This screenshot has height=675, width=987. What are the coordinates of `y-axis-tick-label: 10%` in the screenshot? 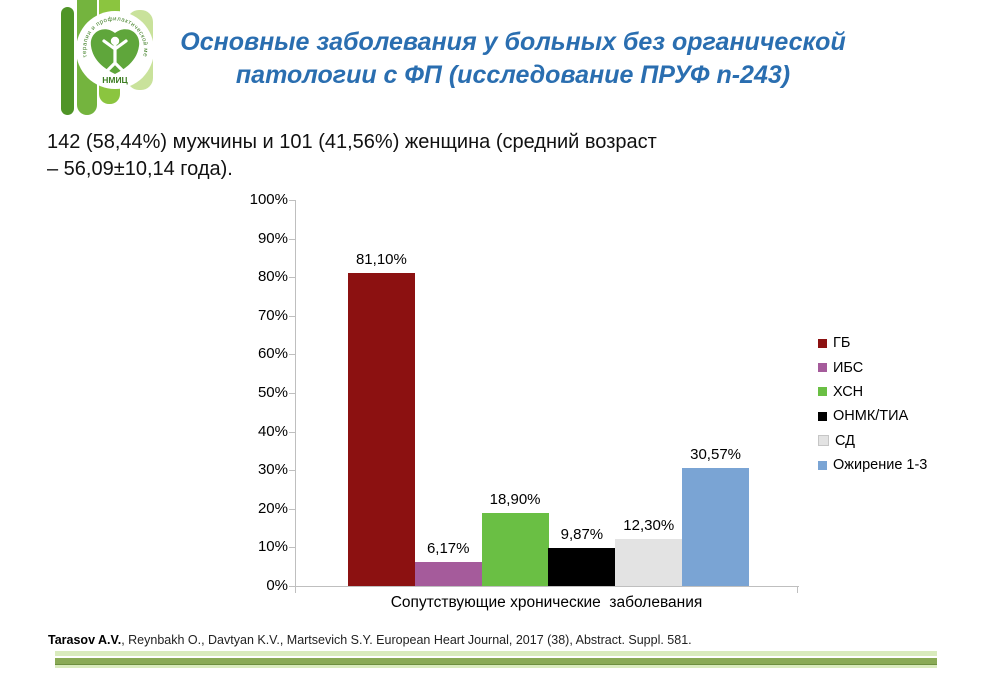 It's located at (272, 547).